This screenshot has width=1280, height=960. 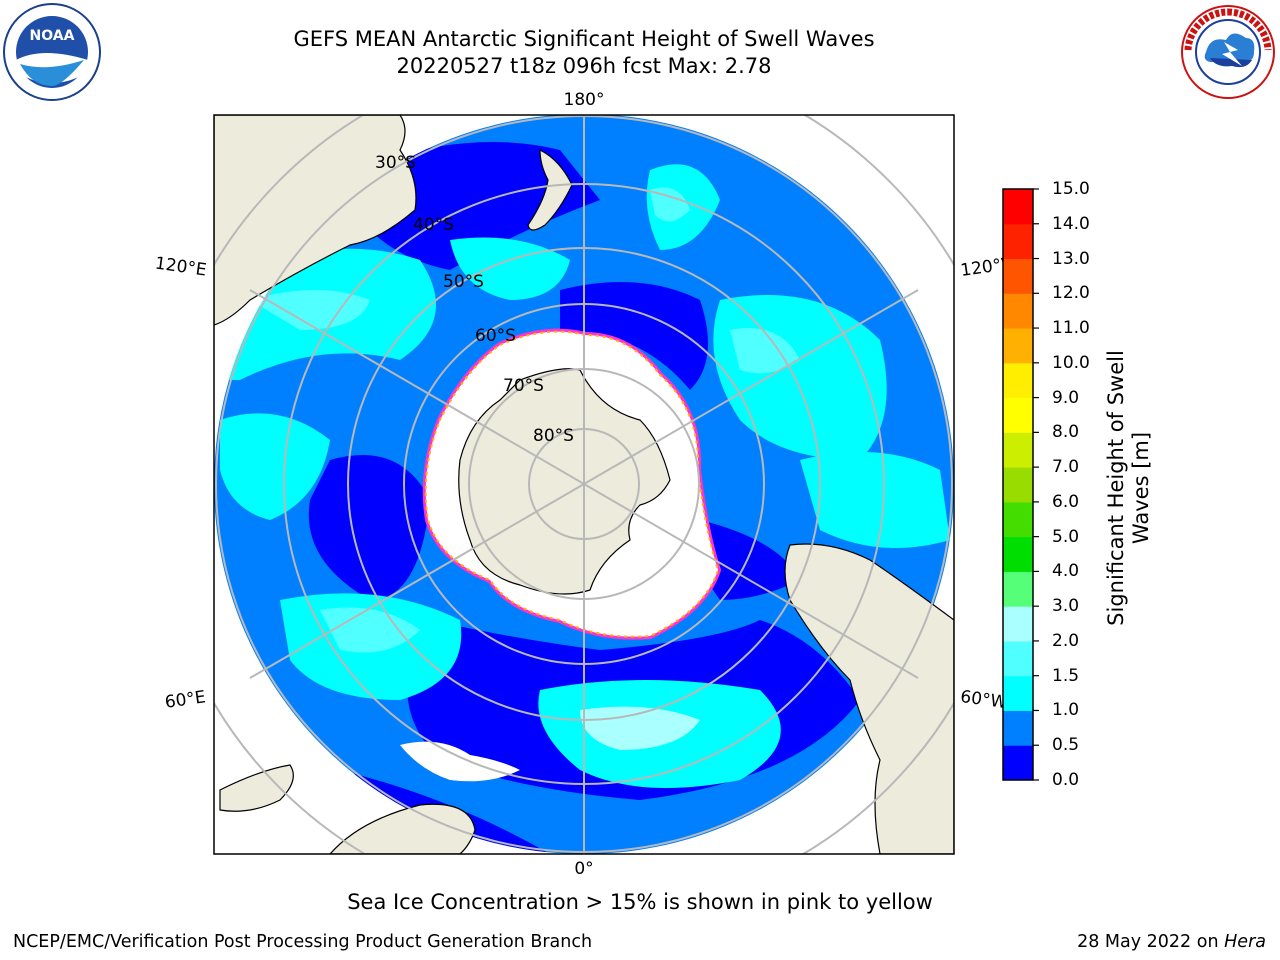 I want to click on colorbar-tick-label: 7.0, so click(x=1066, y=467).